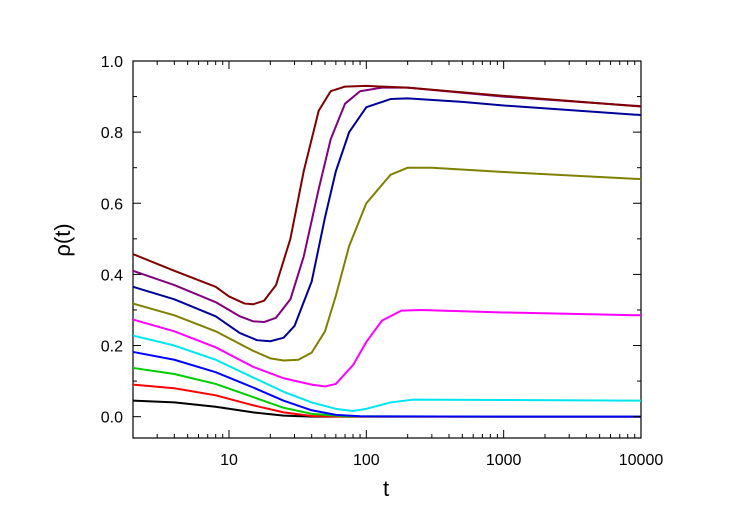 This screenshot has height=524, width=747. Describe the element at coordinates (112, 347) in the screenshot. I see `y-tick-label: 0.2` at that location.